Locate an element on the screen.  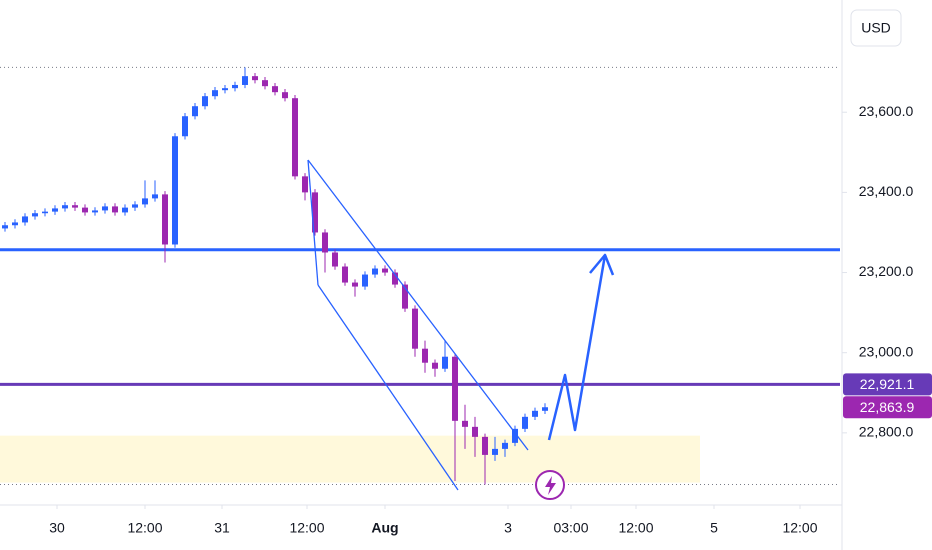
channel-lower is located at coordinates (388, 387).